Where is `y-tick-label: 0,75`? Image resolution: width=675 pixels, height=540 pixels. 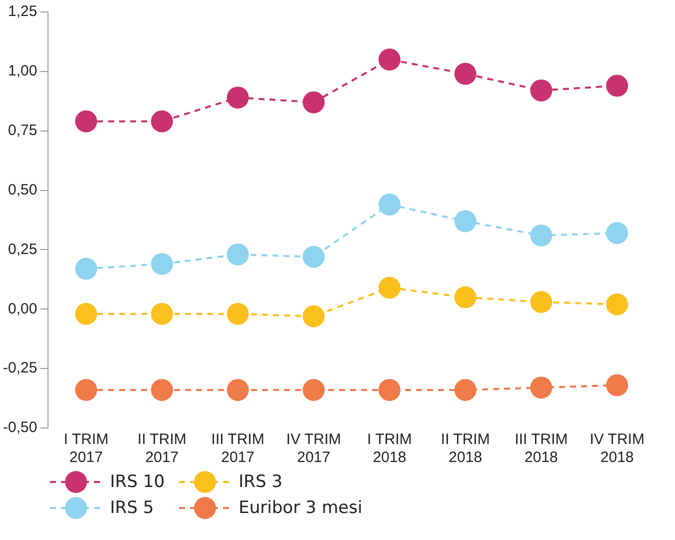 y-tick-label: 0,75 is located at coordinates (23, 130).